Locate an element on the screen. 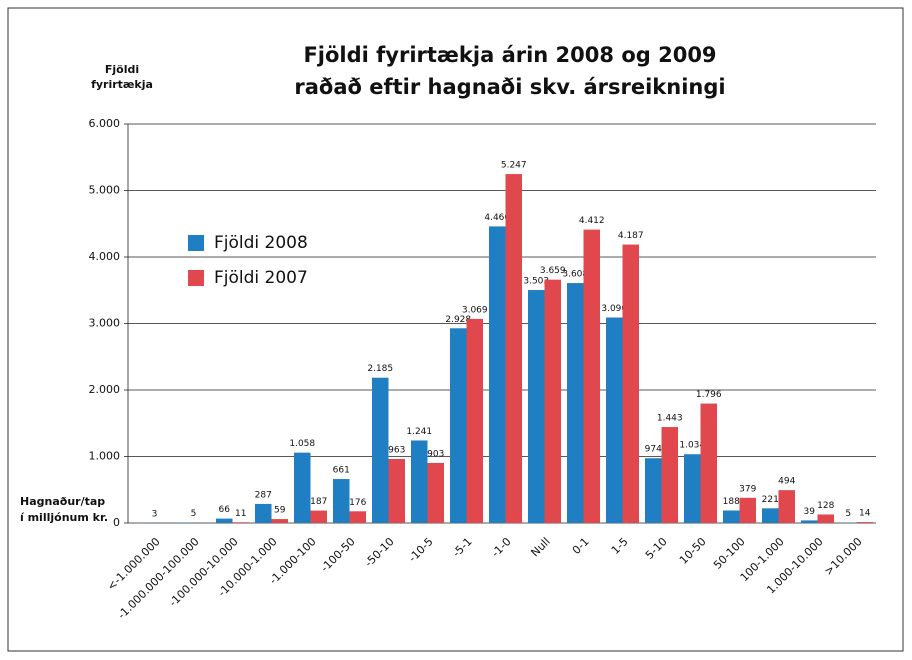  x-tick-label: 1-5 is located at coordinates (620, 546).